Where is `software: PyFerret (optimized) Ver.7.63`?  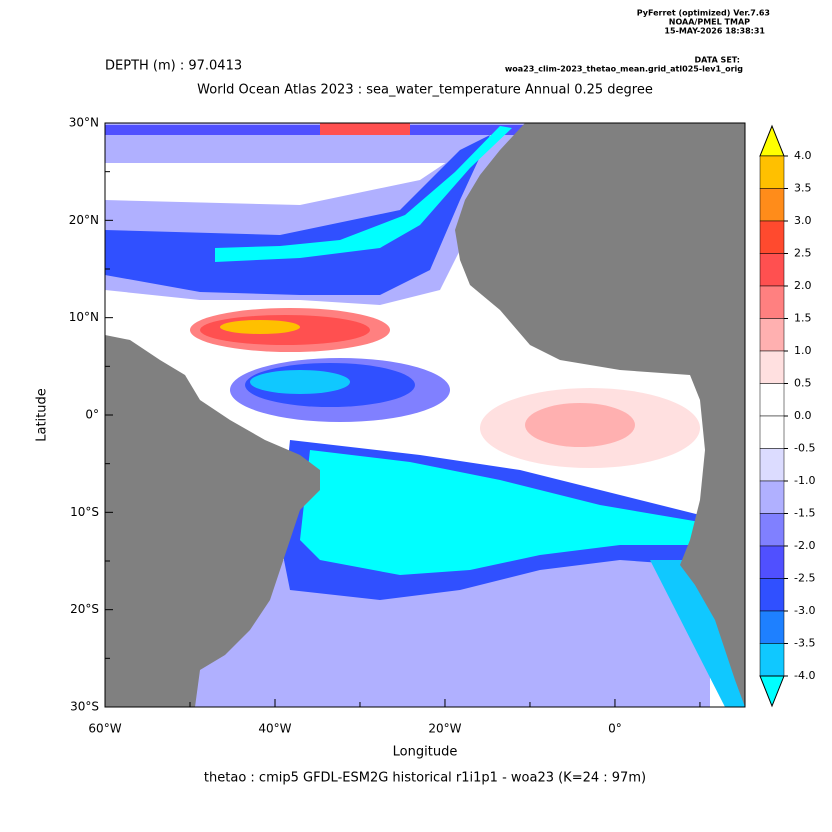
software: PyFerret (optimized) Ver.7.63 is located at coordinates (703, 13).